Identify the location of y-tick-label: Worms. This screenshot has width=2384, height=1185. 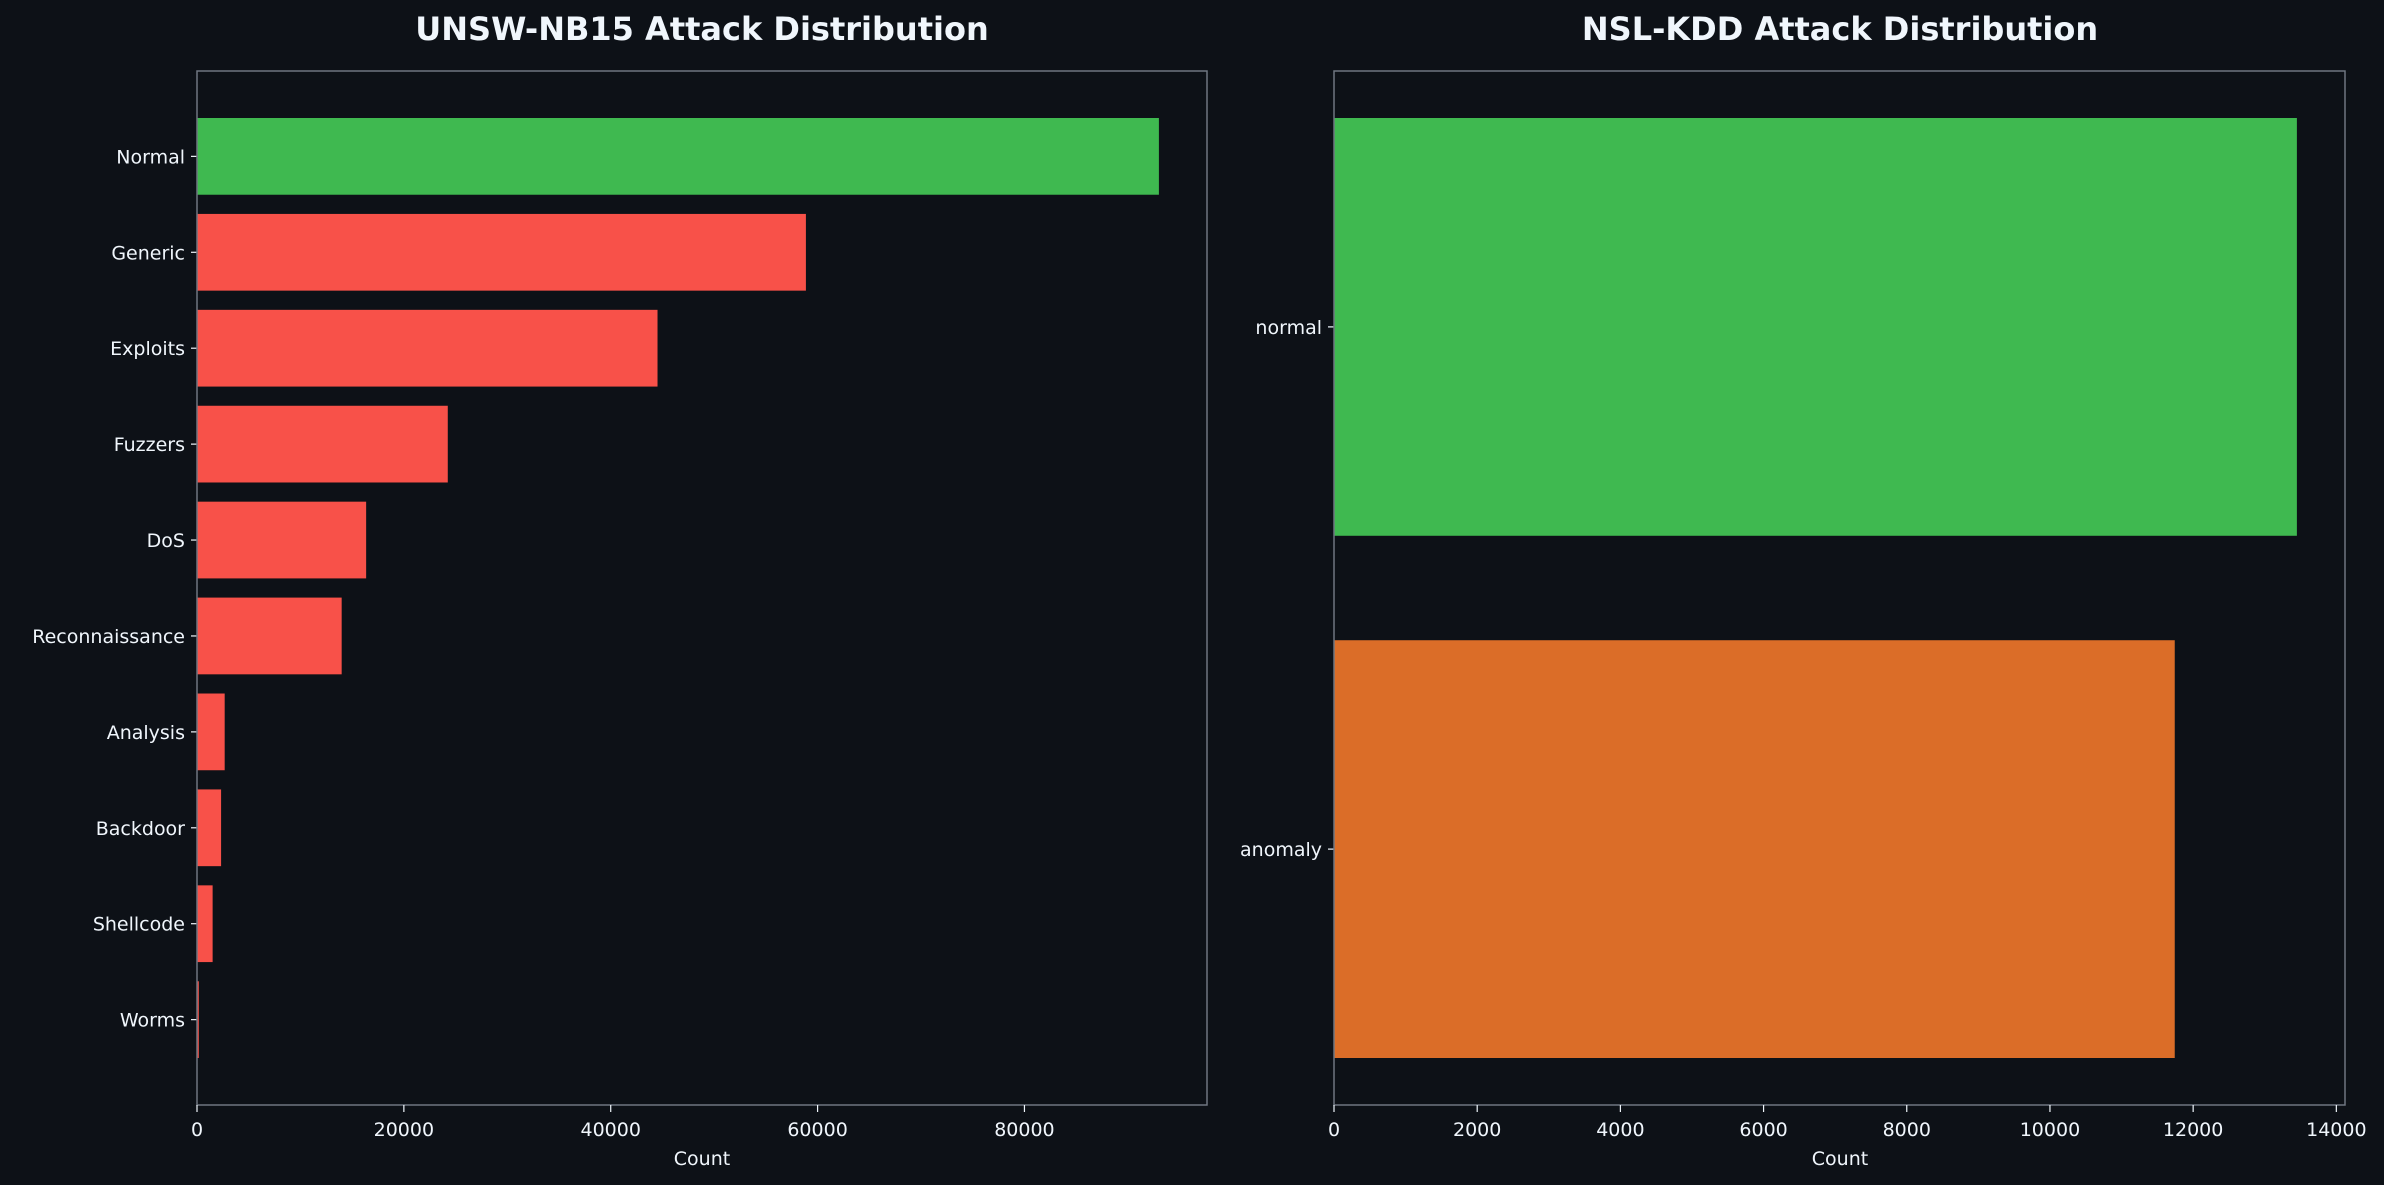
(152, 1021).